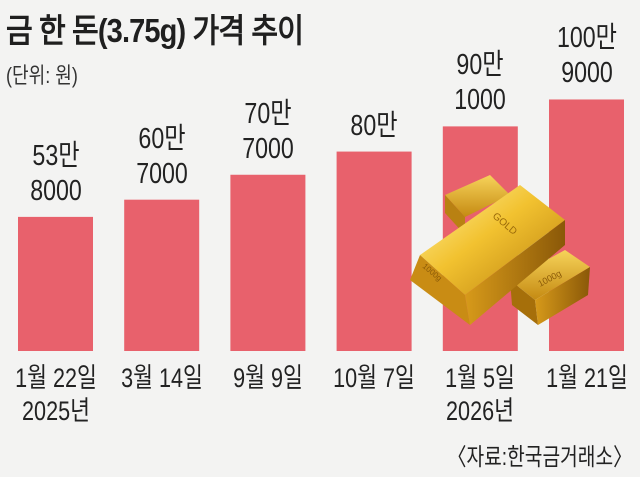 The width and height of the screenshot is (640, 477). I want to click on data-label: 1000, so click(480, 100).